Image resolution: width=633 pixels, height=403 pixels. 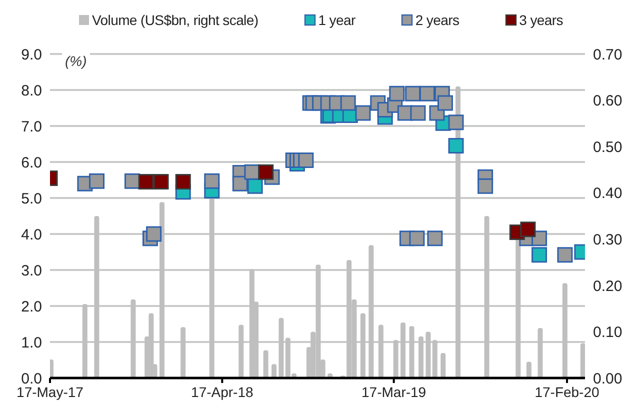 I want to click on x-tick-label: 17-Apr-18, so click(x=222, y=392).